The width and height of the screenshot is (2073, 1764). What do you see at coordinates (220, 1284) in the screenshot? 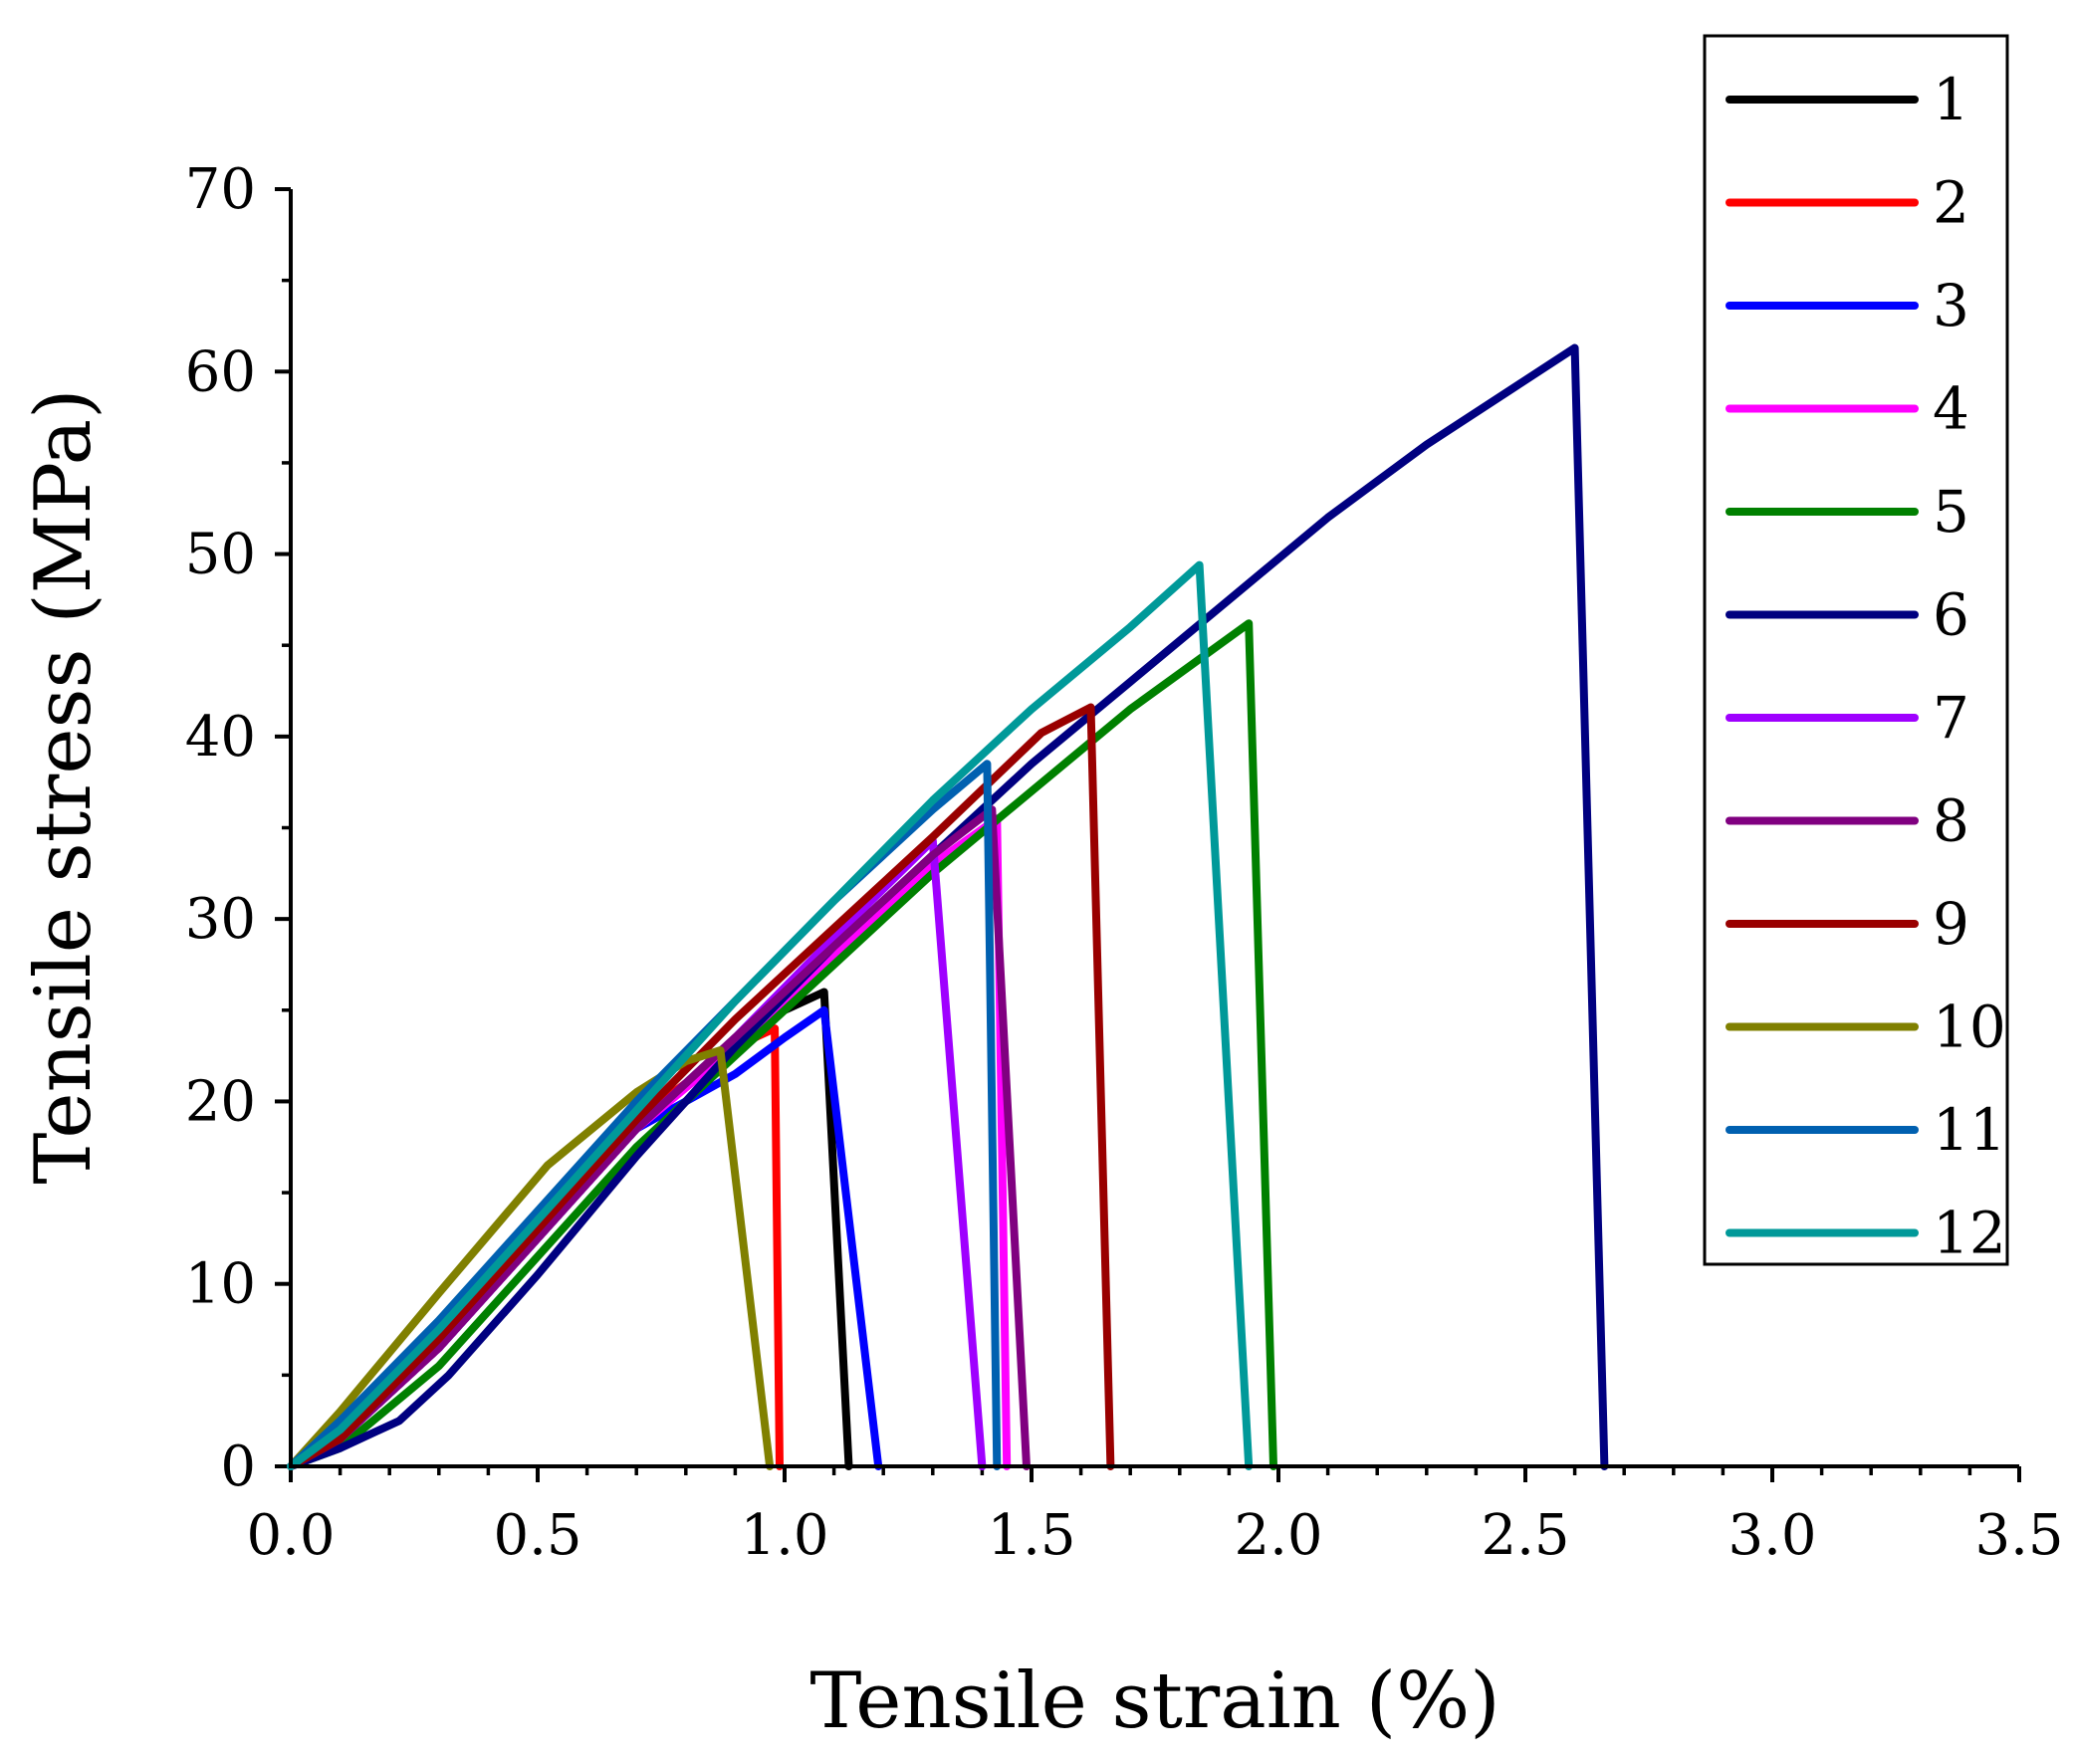
I see `y-tick-label: 10` at bounding box center [220, 1284].